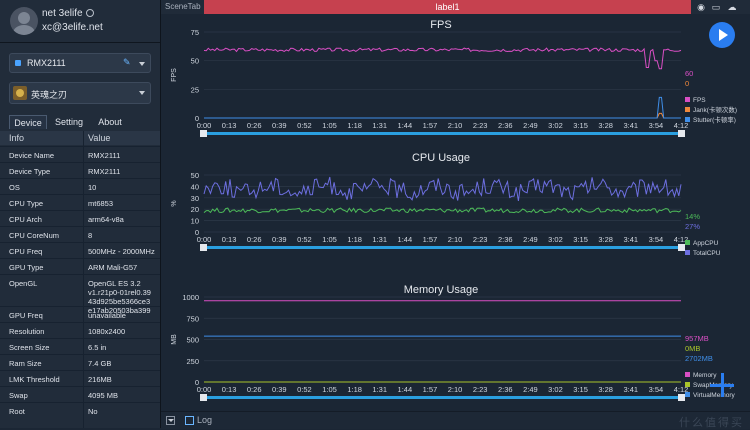  What do you see at coordinates (110, 122) in the screenshot?
I see `tab-about: About` at bounding box center [110, 122].